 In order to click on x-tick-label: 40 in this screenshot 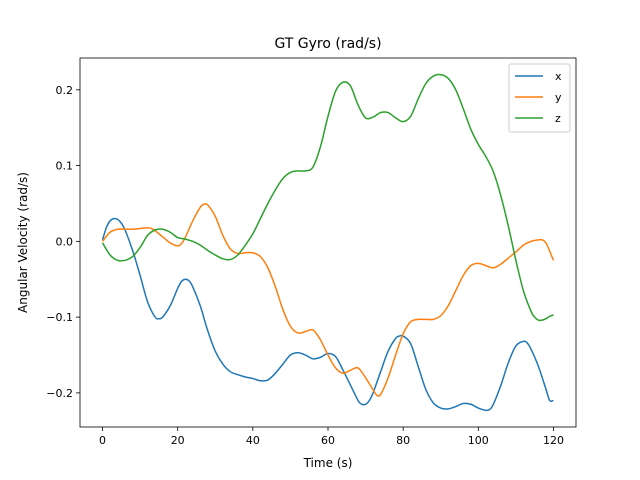, I will do `click(253, 440)`.